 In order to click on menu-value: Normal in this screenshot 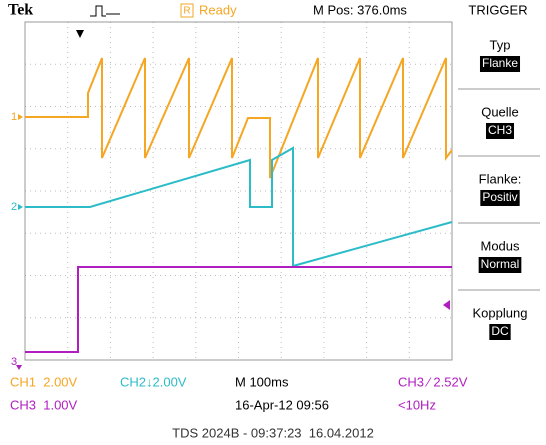, I will do `click(500, 264)`.